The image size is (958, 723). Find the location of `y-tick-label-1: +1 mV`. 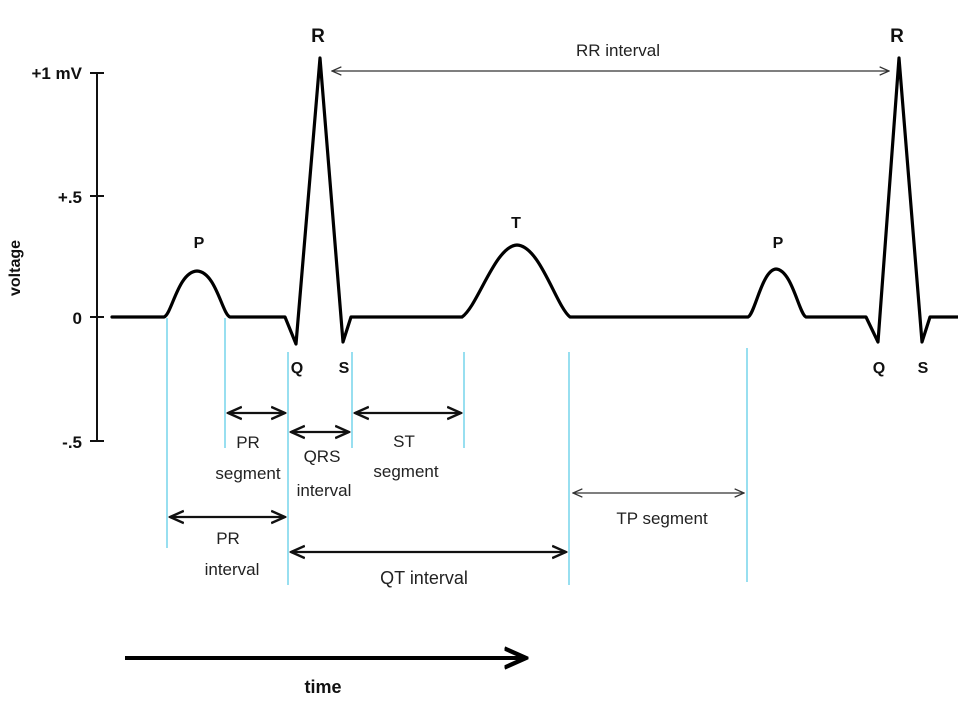

y-tick-label-1: +1 mV is located at coordinates (56, 73).